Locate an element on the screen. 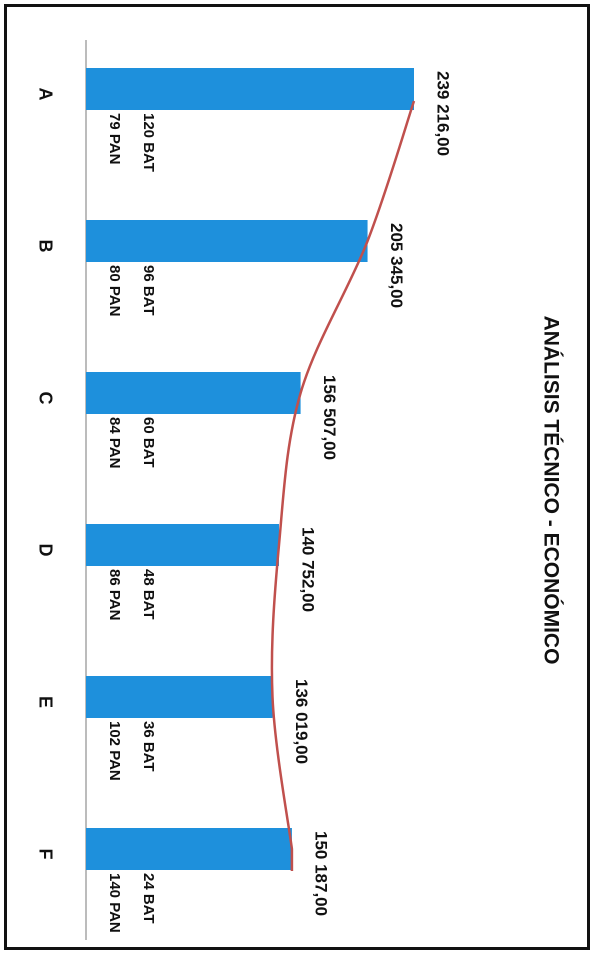 The height and width of the screenshot is (960, 600). bar-b is located at coordinates (227, 241).